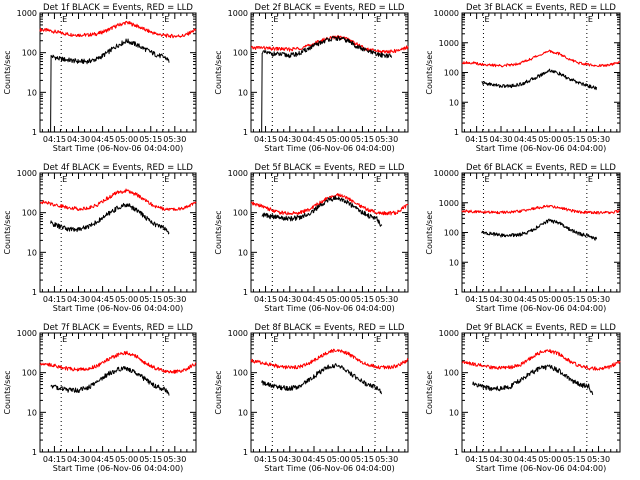  Describe the element at coordinates (118, 8) in the screenshot. I see `panel-title: Det 1f BLACK = Events, RED = LLD` at that location.